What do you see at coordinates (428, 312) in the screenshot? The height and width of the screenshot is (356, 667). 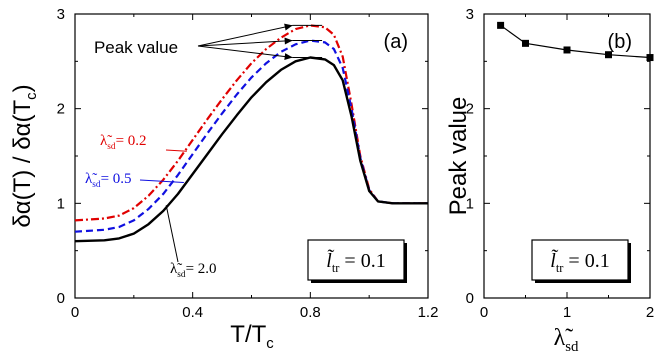 I see `panel-a-xtick-label: 1.2` at bounding box center [428, 312].